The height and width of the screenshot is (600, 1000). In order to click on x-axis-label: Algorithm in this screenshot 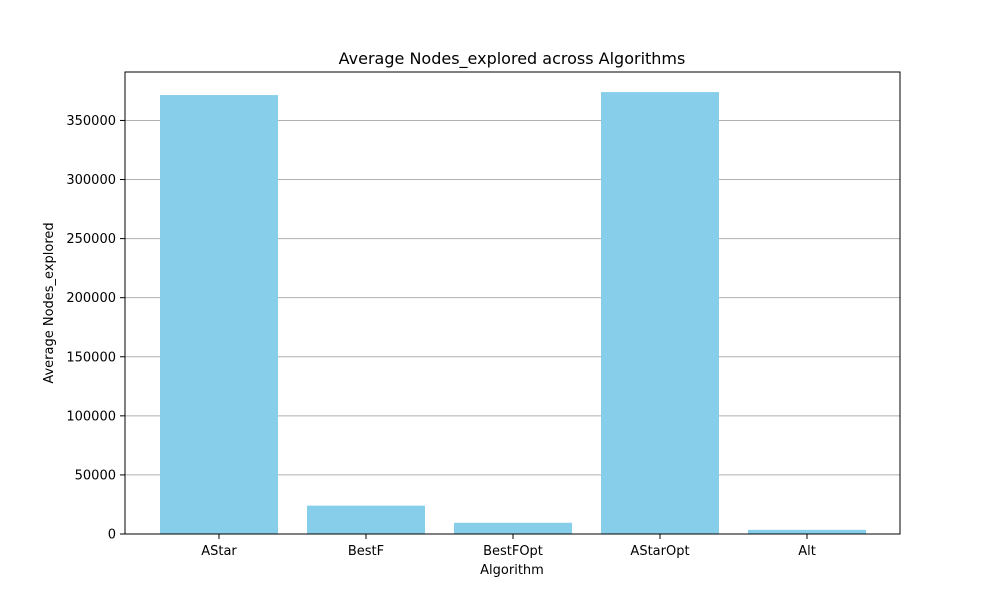, I will do `click(512, 570)`.